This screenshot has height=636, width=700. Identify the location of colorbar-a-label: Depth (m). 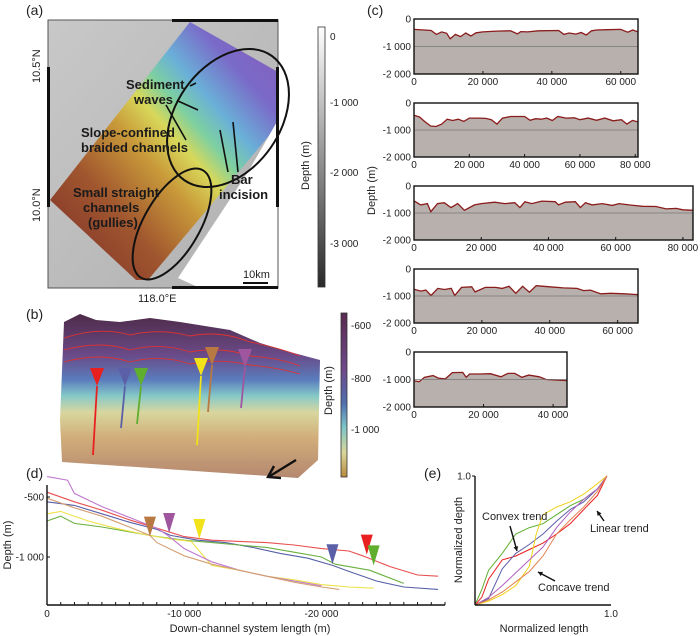
(306, 165).